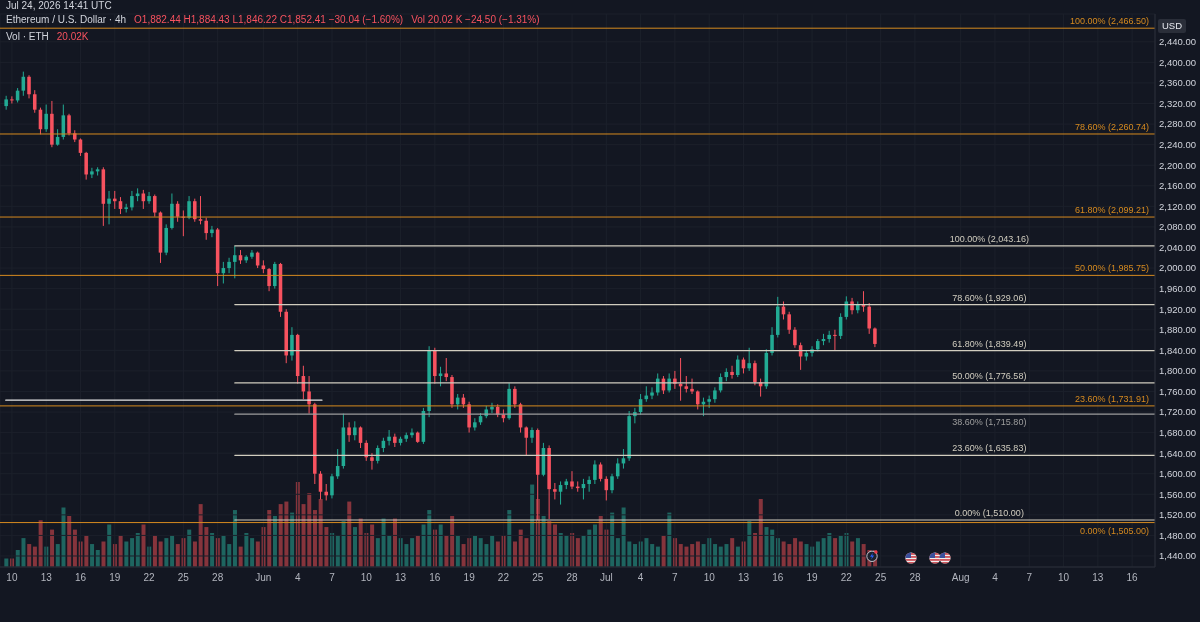  I want to click on ref-line-label: 78.60% (2,260.74), so click(1111, 126).